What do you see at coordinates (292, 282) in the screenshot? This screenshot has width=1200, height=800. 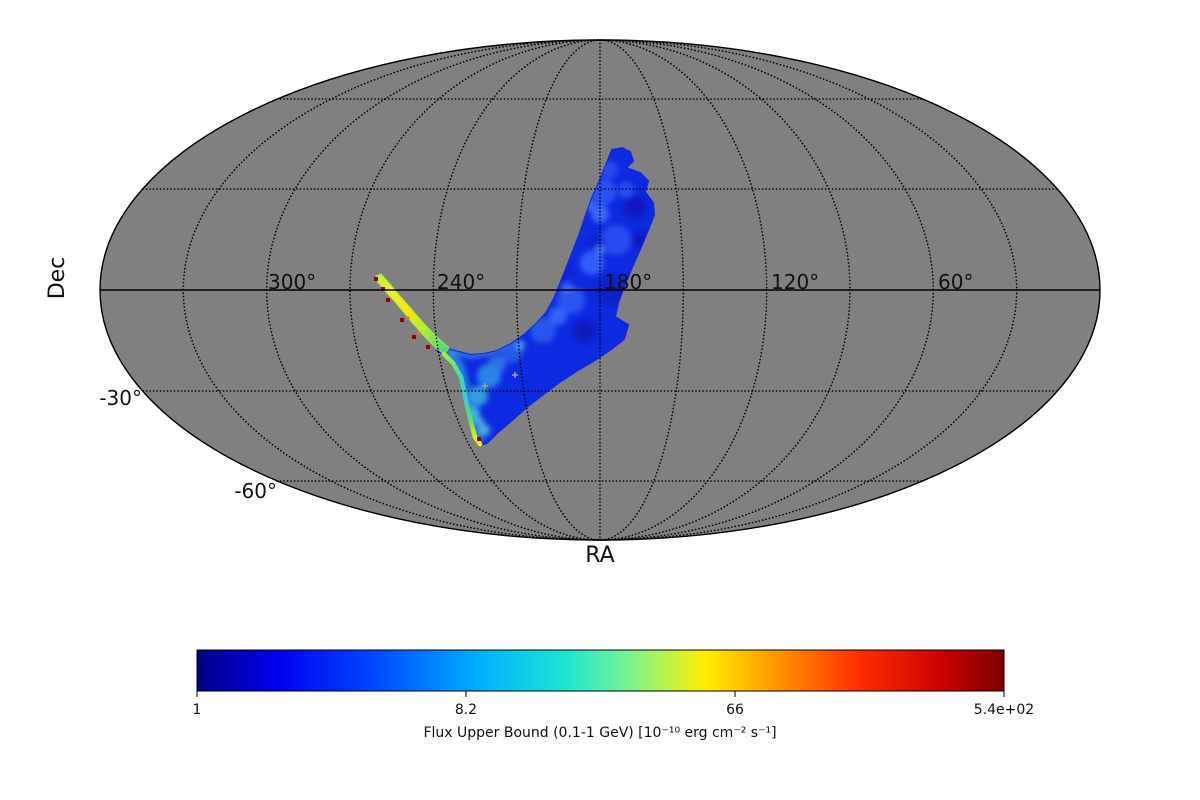 I see `ra-tick-label: 300°` at bounding box center [292, 282].